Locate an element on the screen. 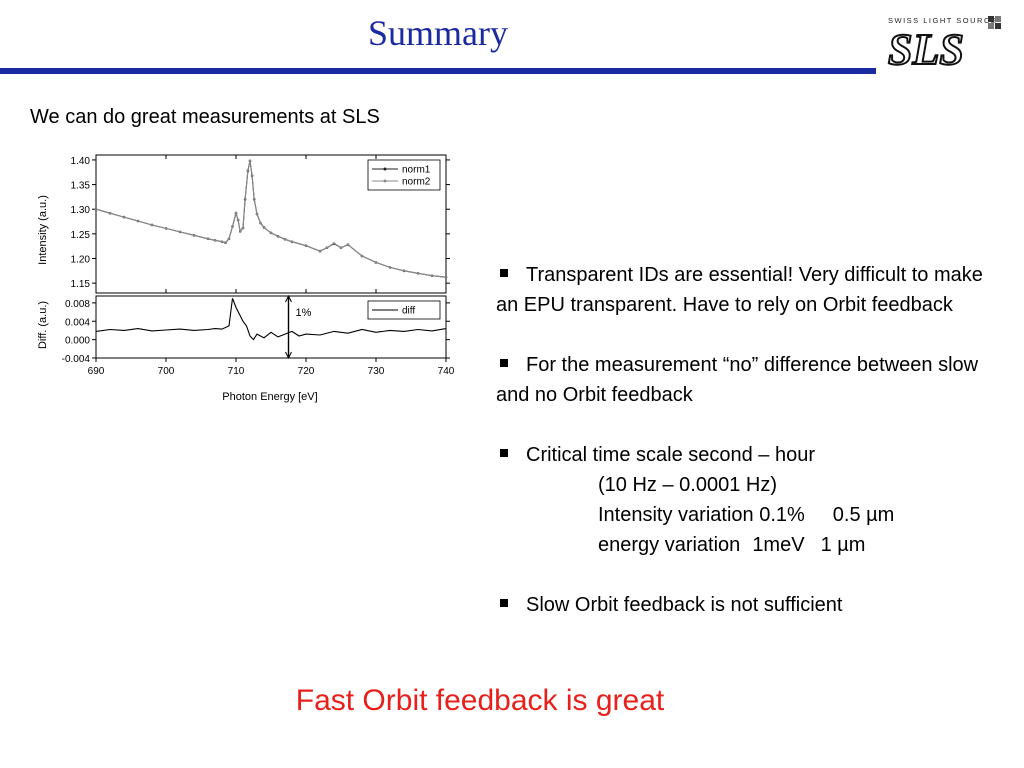 Image resolution: width=1024 pixels, height=768 pixels. x-tick-label: 710 is located at coordinates (236, 371).